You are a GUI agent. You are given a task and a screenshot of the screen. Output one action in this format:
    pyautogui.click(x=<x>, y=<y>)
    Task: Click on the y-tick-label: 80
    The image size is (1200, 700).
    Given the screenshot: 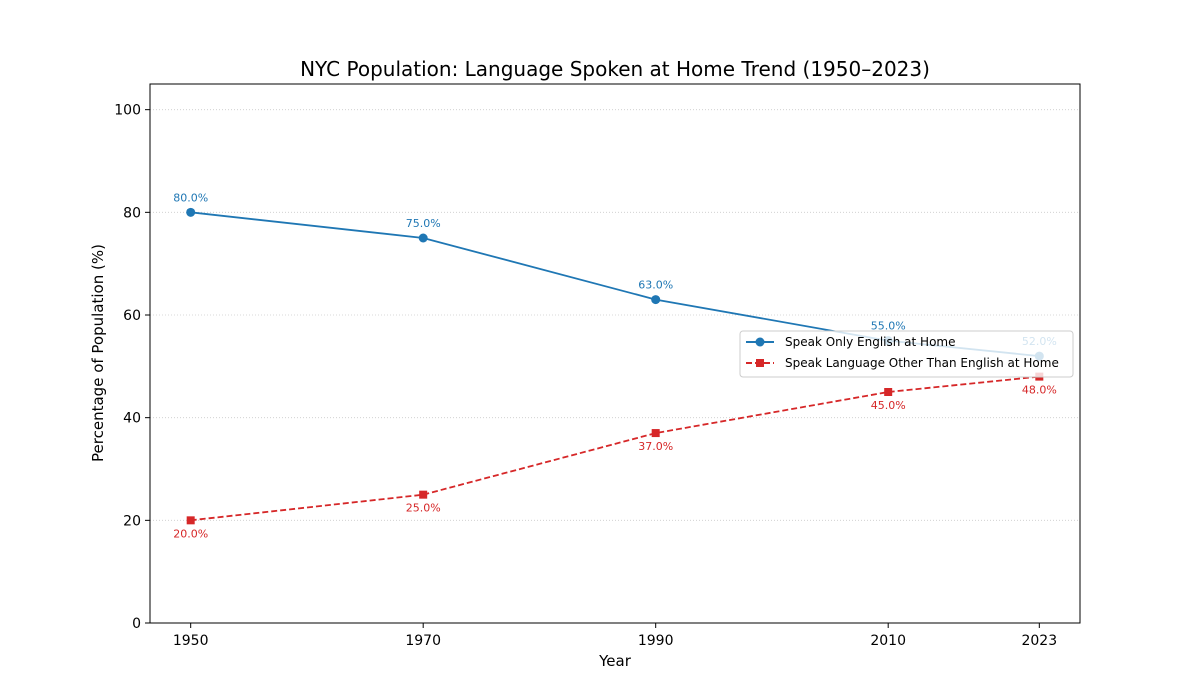 What is the action you would take?
    pyautogui.click(x=132, y=213)
    